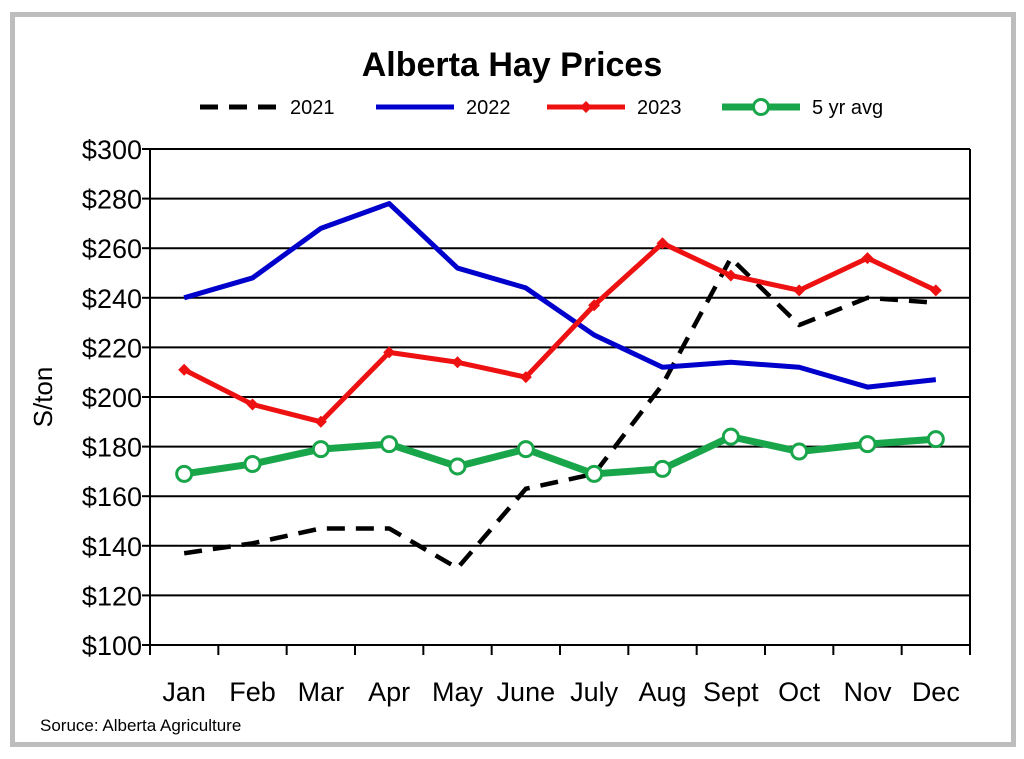  Describe the element at coordinates (312, 108) in the screenshot. I see `legend-label: 2021` at that location.